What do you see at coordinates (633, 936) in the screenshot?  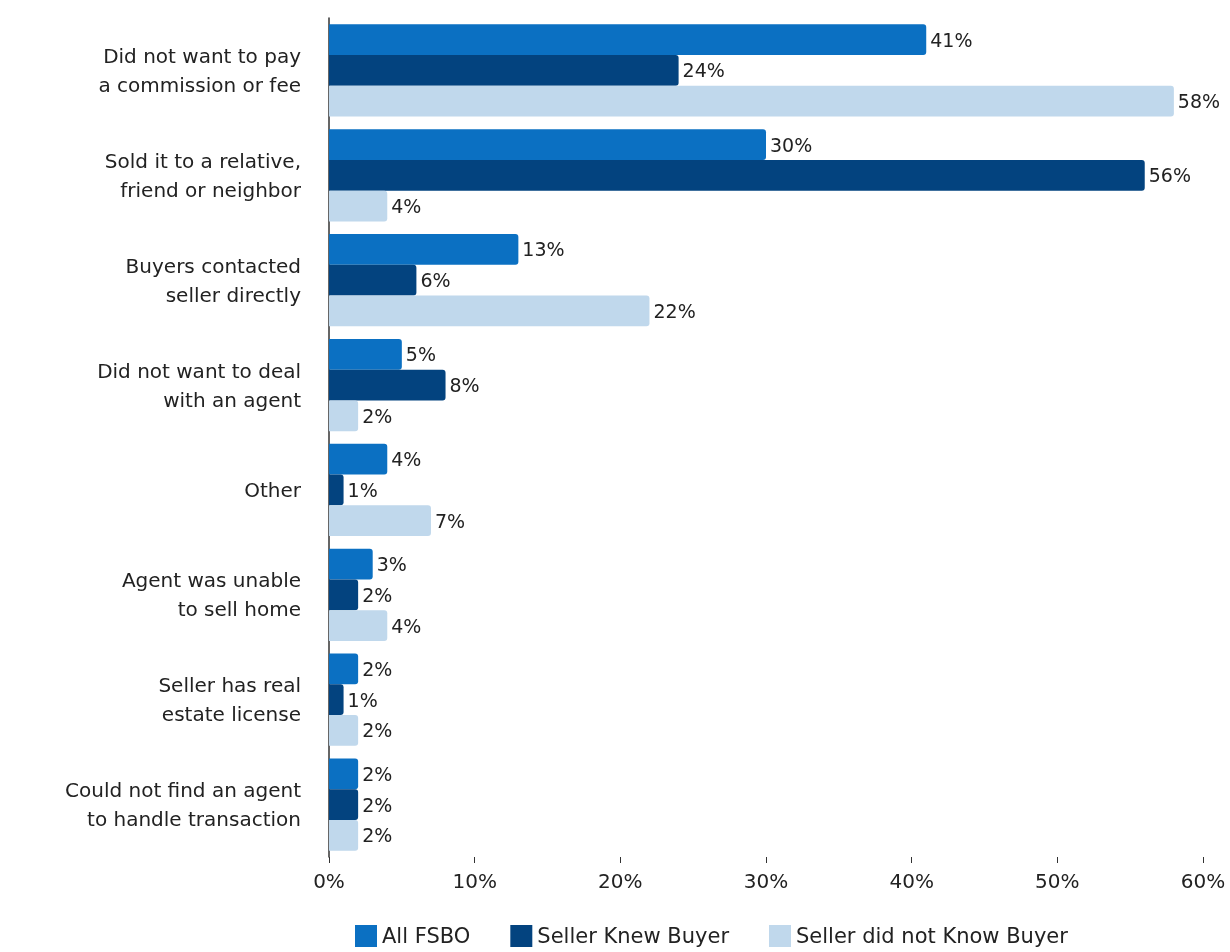 I see `legend-label: Seller Knew Buyer` at bounding box center [633, 936].